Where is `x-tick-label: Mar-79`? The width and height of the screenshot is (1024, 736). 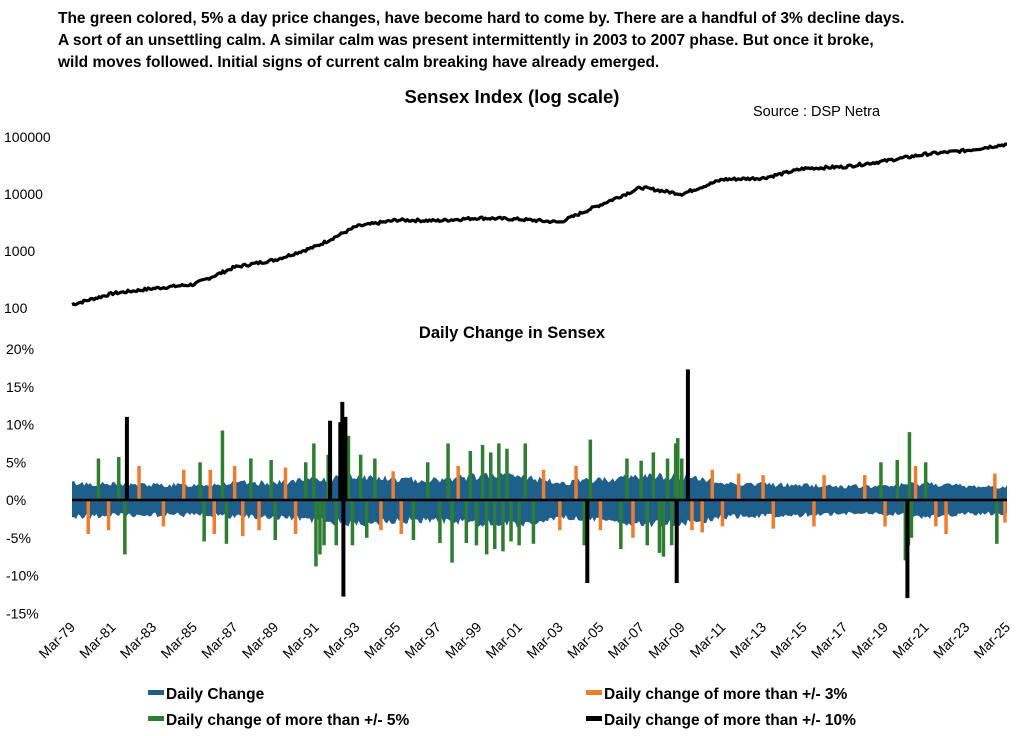
x-tick-label: Mar-79 is located at coordinates (56, 640).